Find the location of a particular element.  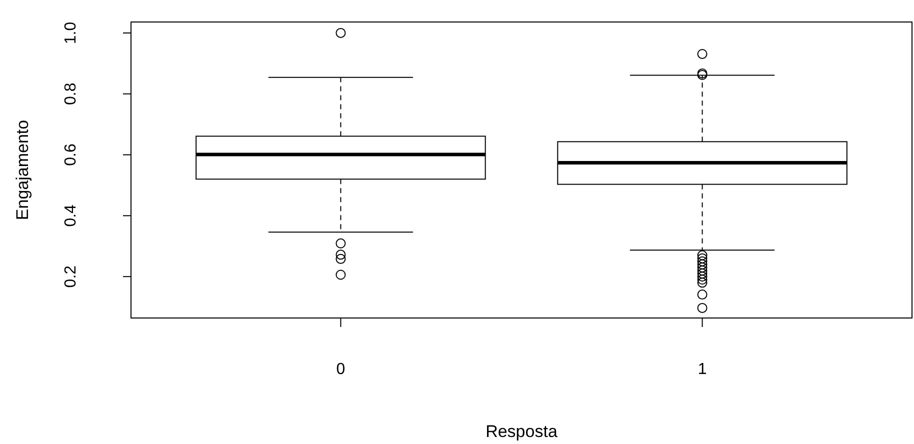

x-tick-label: 0 is located at coordinates (341, 369).